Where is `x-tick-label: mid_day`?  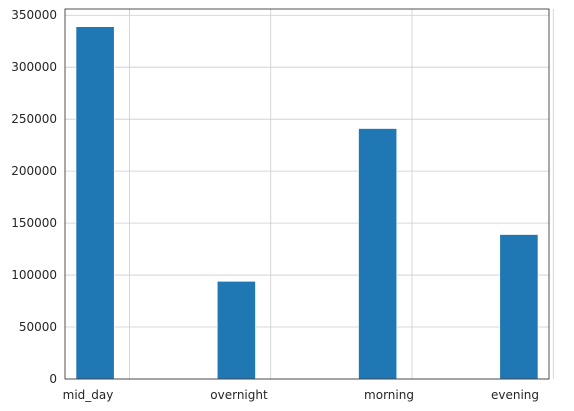
x-tick-label: mid_day is located at coordinates (88, 395).